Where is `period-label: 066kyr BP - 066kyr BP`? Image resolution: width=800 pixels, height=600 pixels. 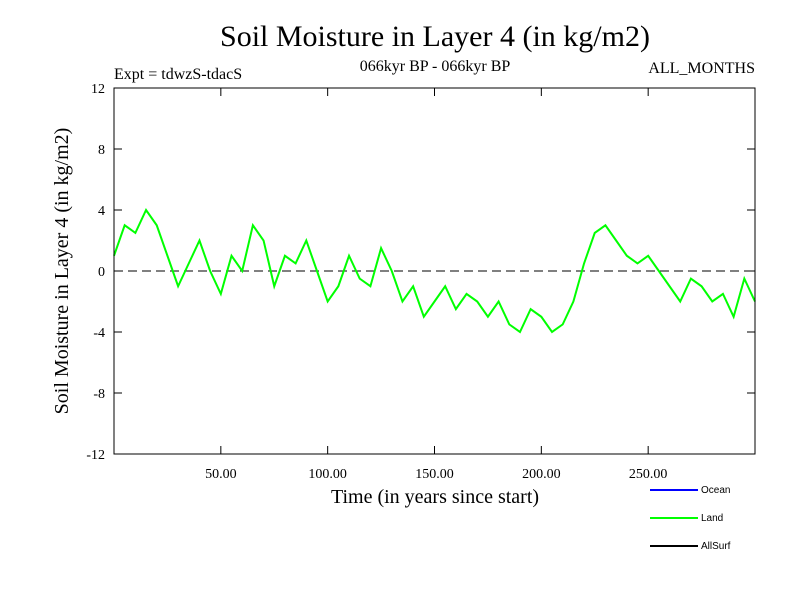
period-label: 066kyr BP - 066kyr BP is located at coordinates (435, 66).